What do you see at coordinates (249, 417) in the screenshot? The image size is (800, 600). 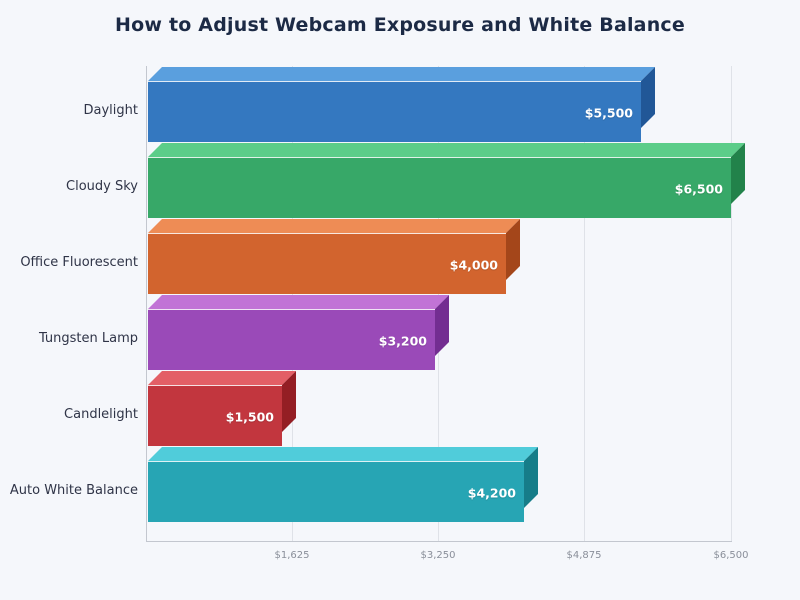 I see `bar-value-label: $1,500` at bounding box center [249, 417].